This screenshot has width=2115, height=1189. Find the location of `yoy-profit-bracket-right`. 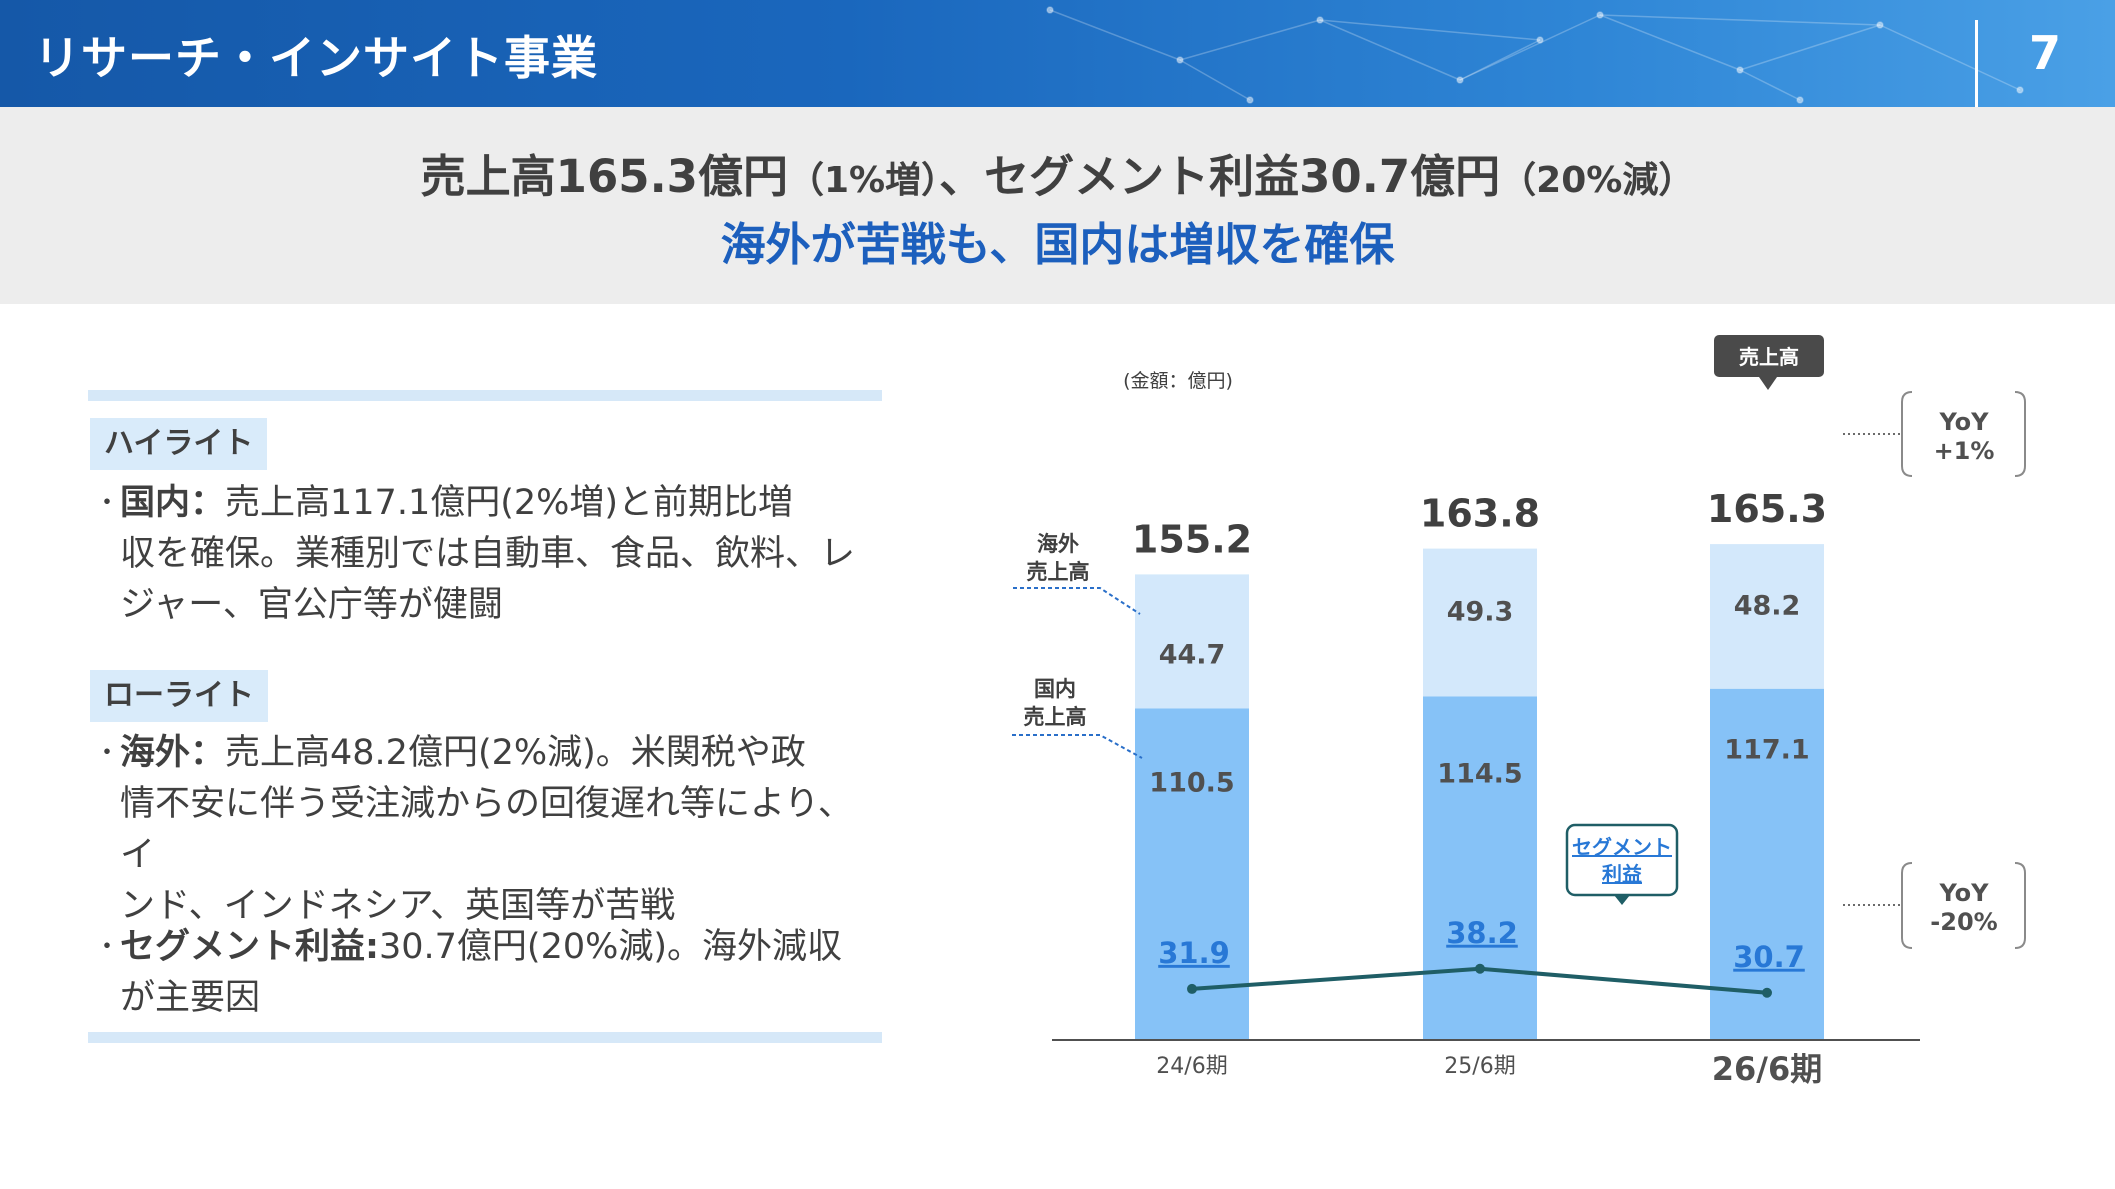

yoy-profit-bracket-right is located at coordinates (2020, 905).